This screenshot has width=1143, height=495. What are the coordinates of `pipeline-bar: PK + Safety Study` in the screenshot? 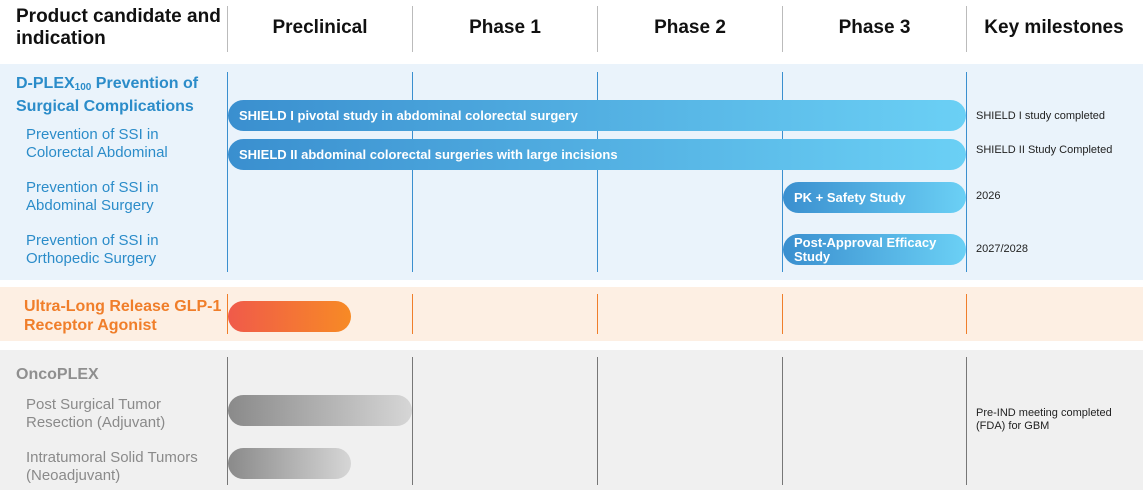 It's located at (874, 197).